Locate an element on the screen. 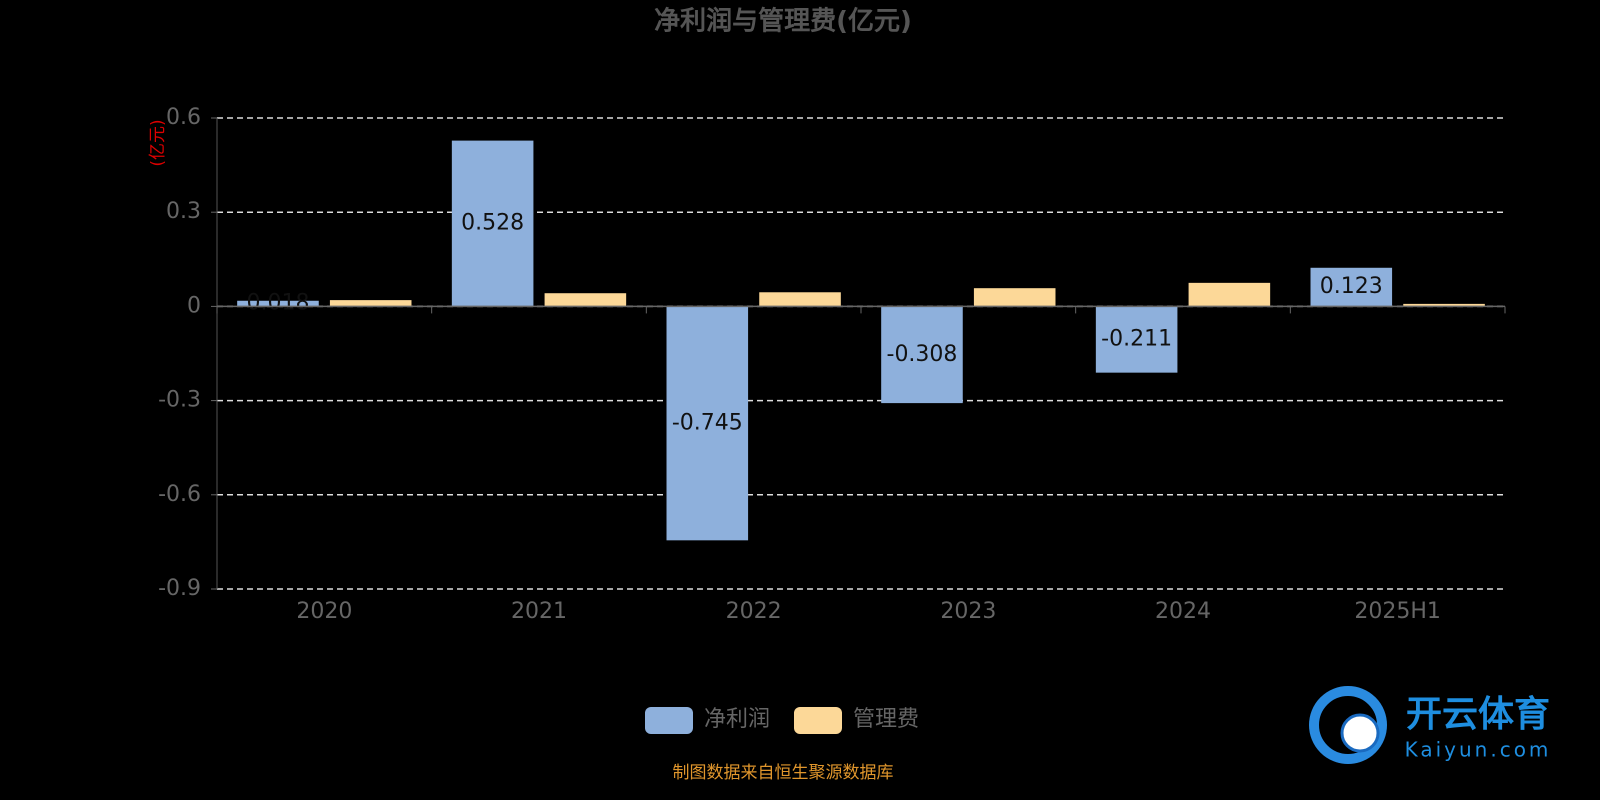 This screenshot has height=800, width=1600. legend-label: 净利润 is located at coordinates (737, 719).